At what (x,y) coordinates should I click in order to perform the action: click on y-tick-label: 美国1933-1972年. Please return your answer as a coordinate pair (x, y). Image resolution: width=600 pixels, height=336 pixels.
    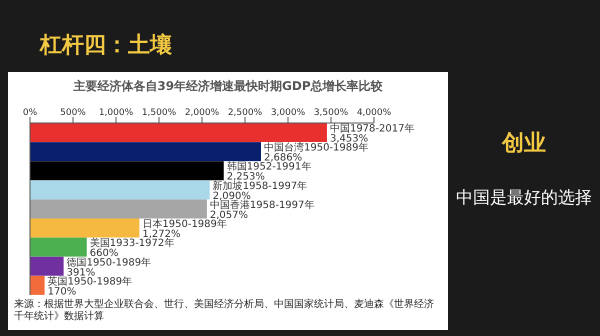
    Looking at the image, I should click on (132, 243).